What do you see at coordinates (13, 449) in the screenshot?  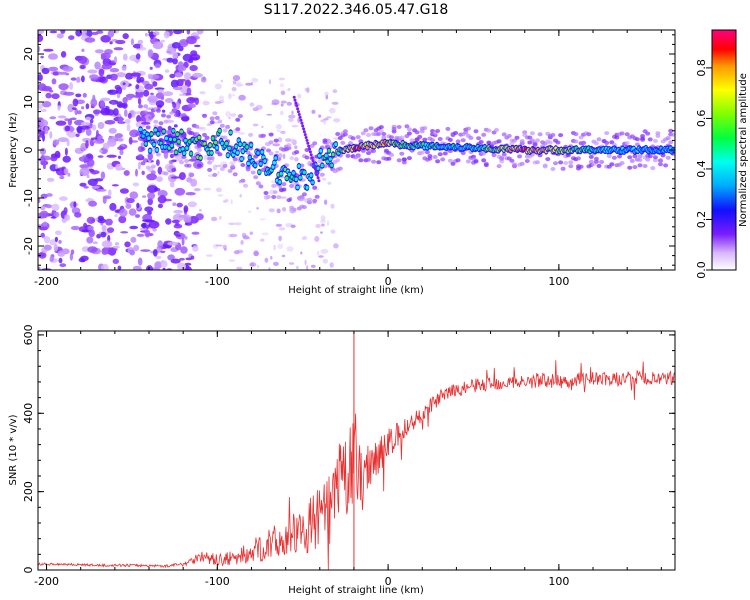 I see `snr-y-label: SNR (10 * v/v)` at bounding box center [13, 449].